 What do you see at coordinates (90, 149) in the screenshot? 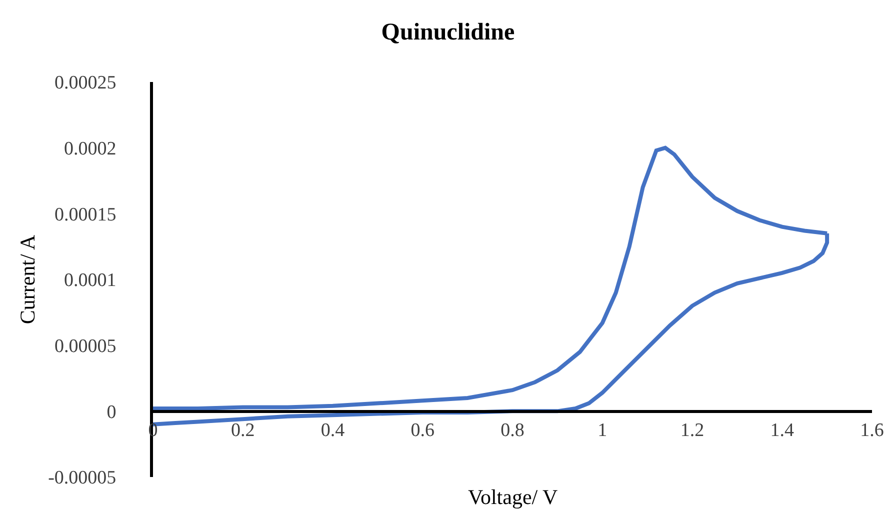
I see `y-tick-label: 0.0002` at bounding box center [90, 149].